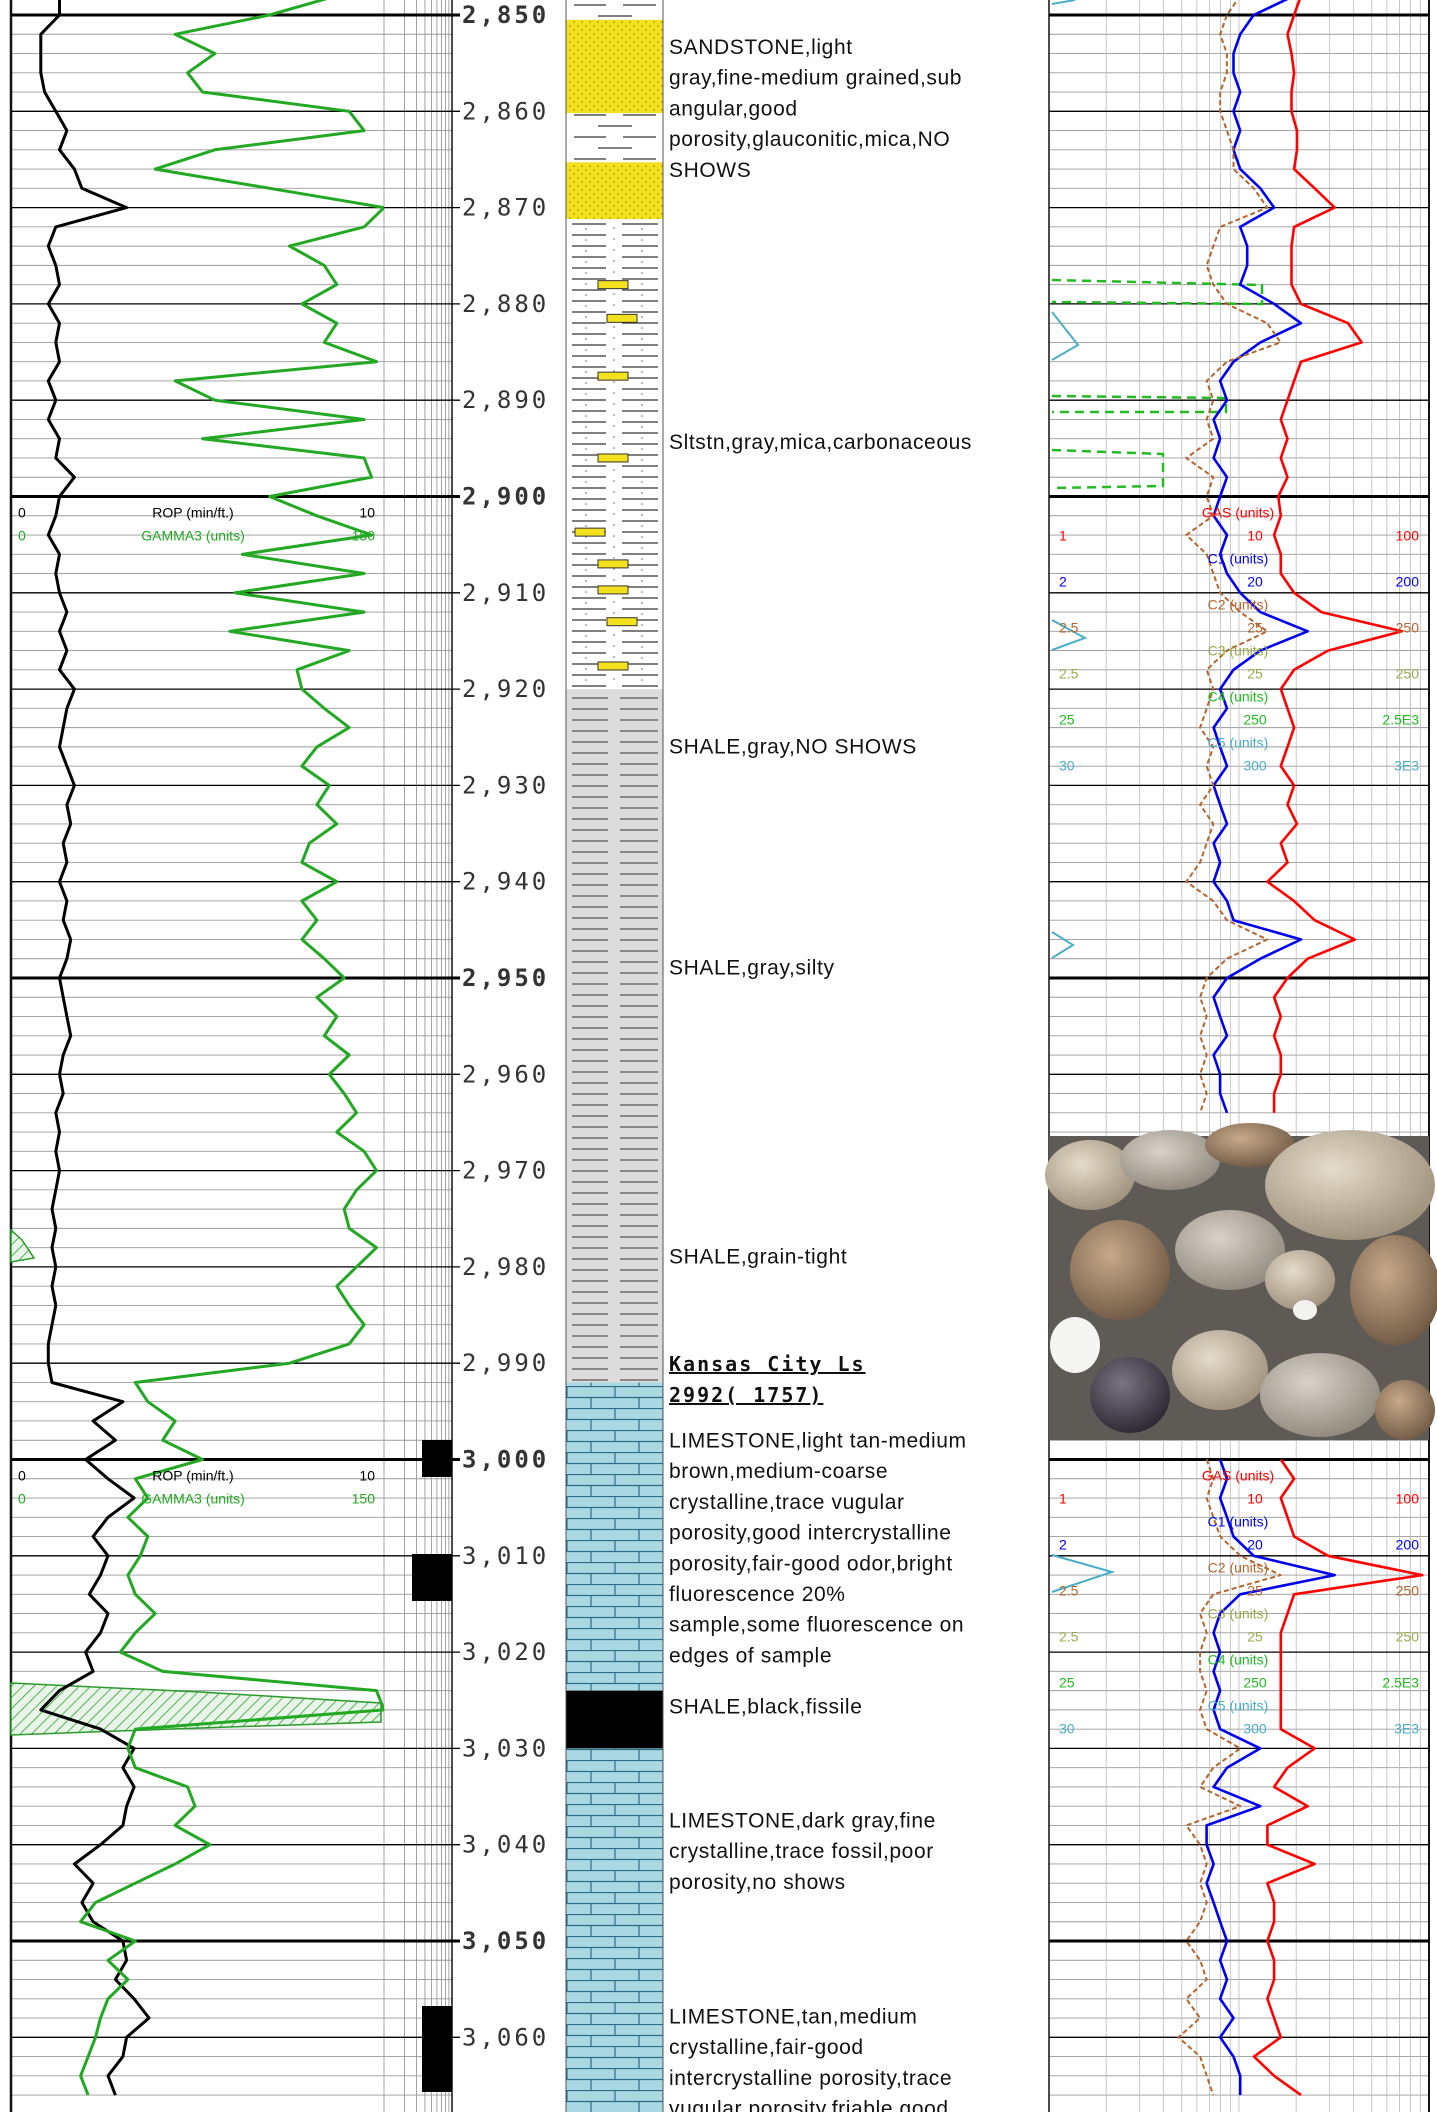 This screenshot has width=1437, height=2117. Describe the element at coordinates (767, 1364) in the screenshot. I see `formation-top: Kansas City Ls` at that location.